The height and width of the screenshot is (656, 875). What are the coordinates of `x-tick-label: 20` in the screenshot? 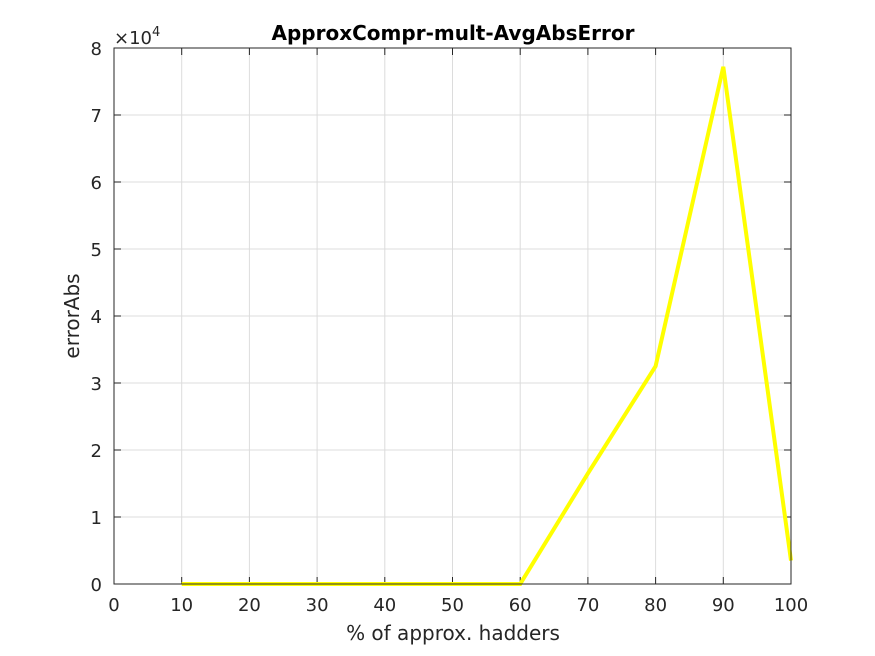 It's located at (249, 605).